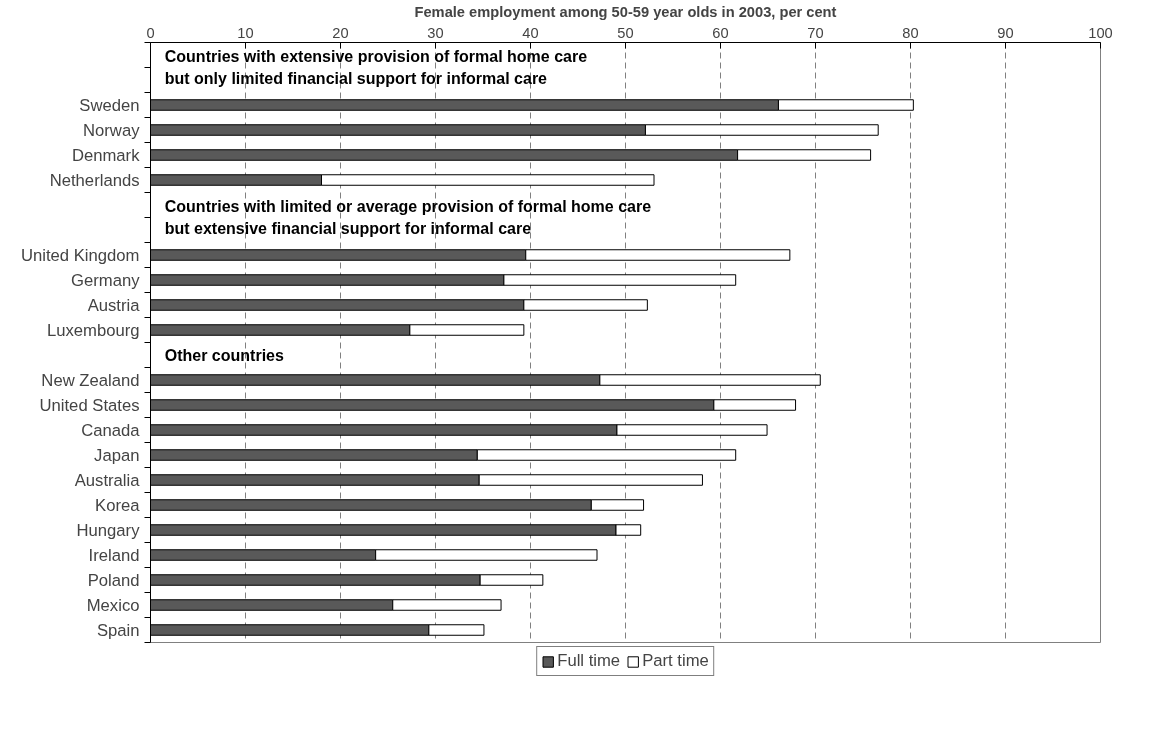 This screenshot has height=733, width=1159. Describe the element at coordinates (118, 505) in the screenshot. I see `y-tick-label: Korea` at that location.